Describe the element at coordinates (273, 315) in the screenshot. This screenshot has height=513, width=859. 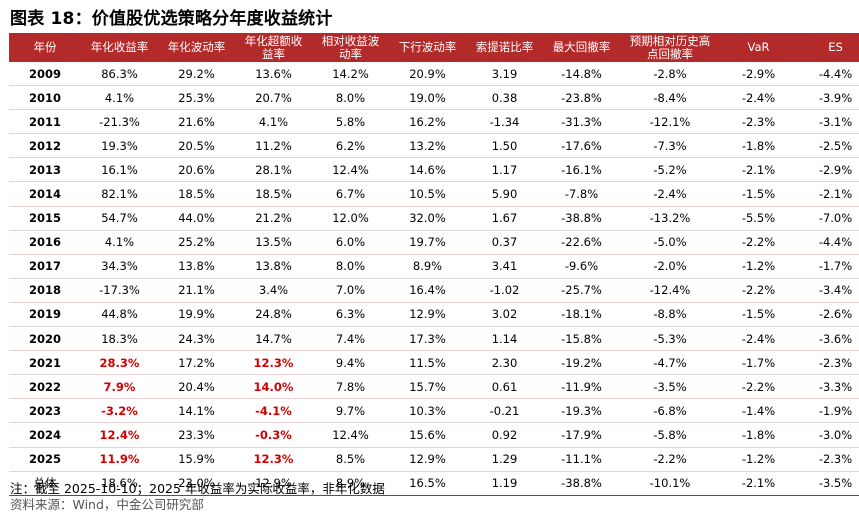
I see `value-cell: 24.8%` at that location.